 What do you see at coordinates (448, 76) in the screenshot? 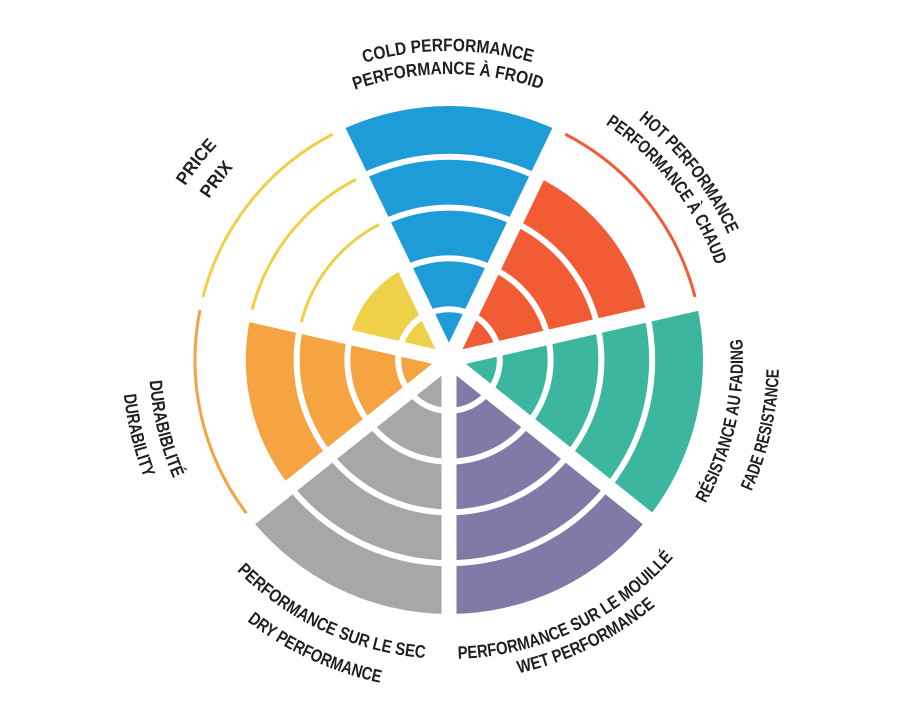
I see `svg-text: PERFORMANCE À FROID` at bounding box center [448, 76].